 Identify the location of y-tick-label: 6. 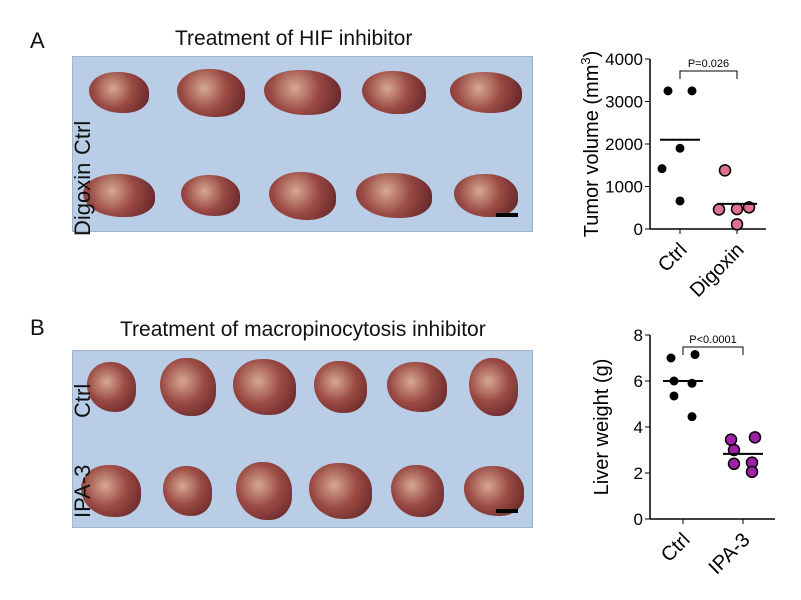
(638, 381).